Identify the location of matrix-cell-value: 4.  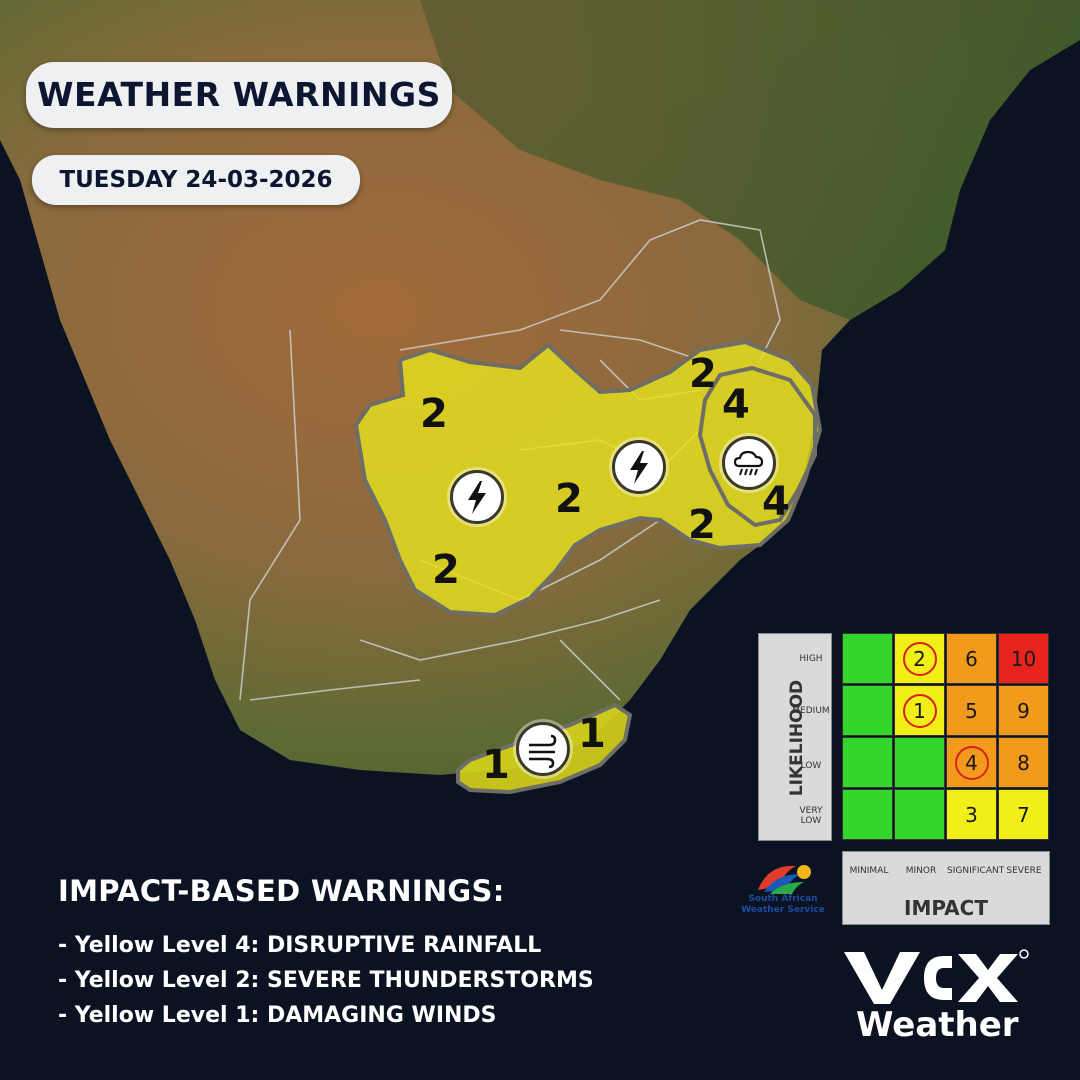
(971, 763).